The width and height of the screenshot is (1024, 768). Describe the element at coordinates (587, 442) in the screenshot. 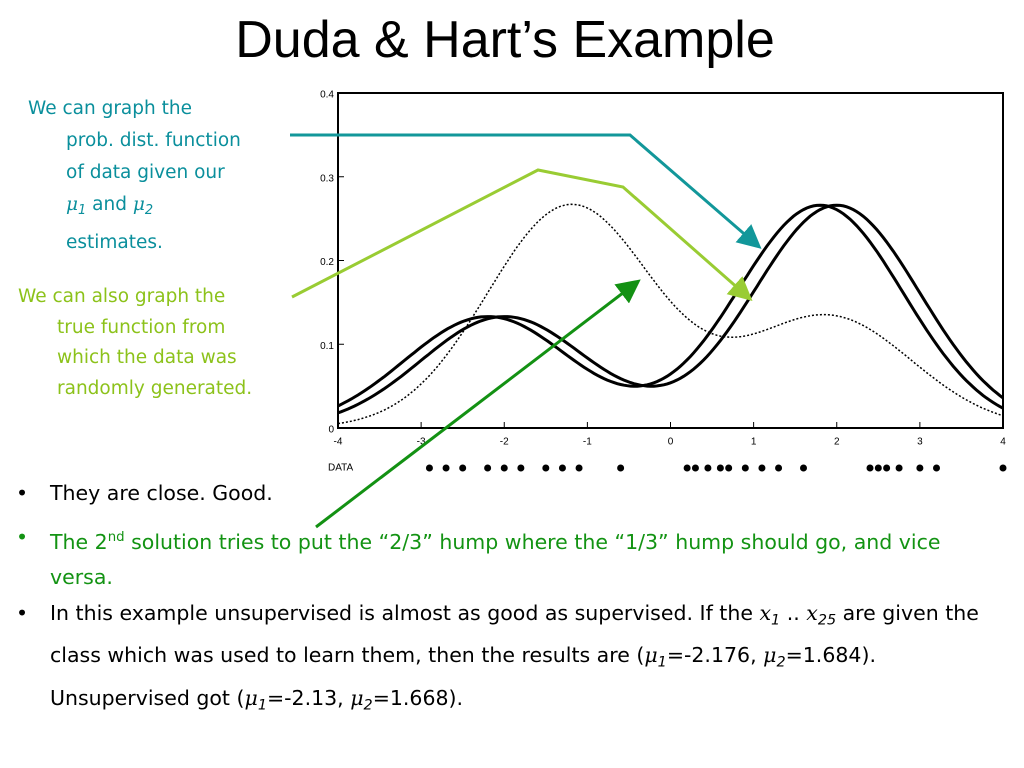

I see `x-tick-label: -1` at that location.